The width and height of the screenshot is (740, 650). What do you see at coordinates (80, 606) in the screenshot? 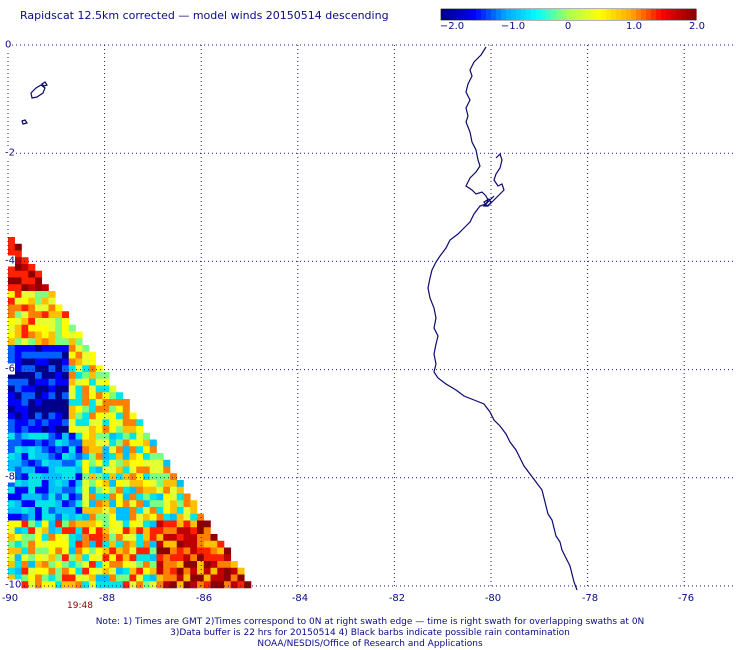
I see `swath-time-label: 19:48` at bounding box center [80, 606].